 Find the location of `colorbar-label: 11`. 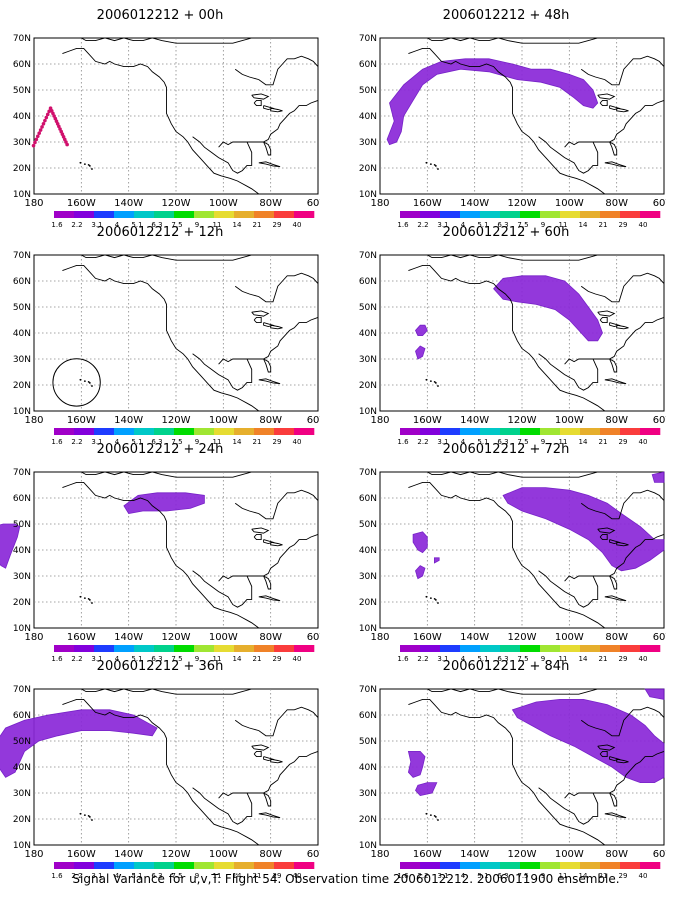

colorbar-label: 11 is located at coordinates (563, 224).